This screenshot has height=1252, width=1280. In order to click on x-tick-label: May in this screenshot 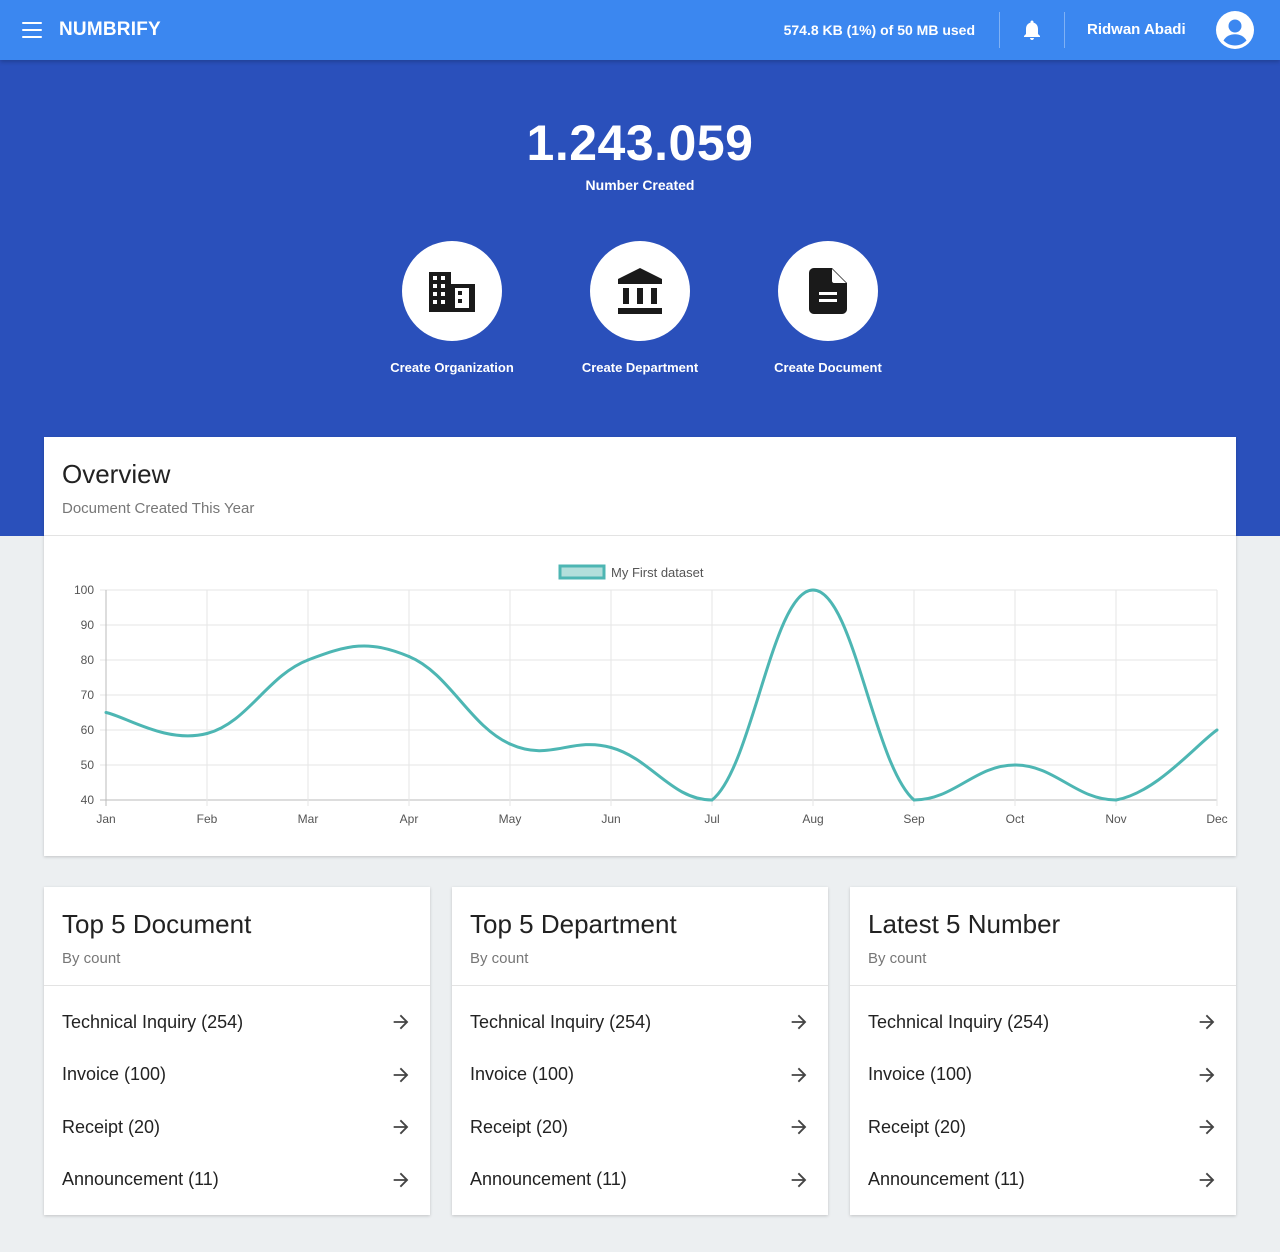, I will do `click(510, 819)`.